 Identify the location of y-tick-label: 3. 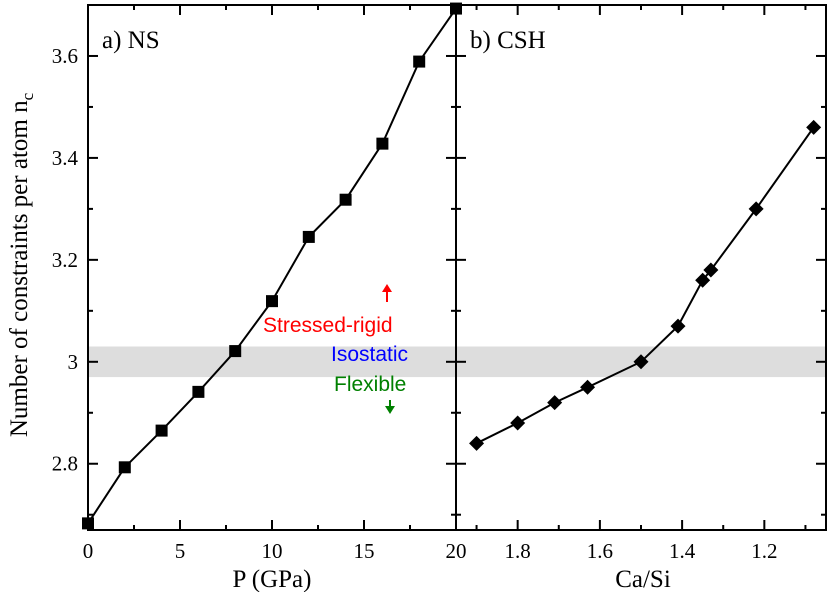
(73, 362).